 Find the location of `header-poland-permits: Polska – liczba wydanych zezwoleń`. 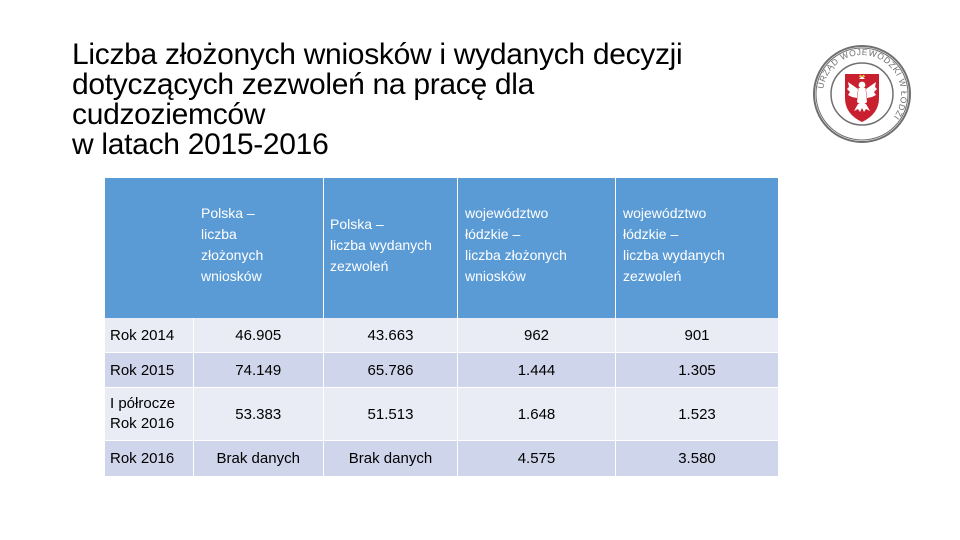

header-poland-permits: Polska – liczba wydanych zezwoleń is located at coordinates (390, 248).